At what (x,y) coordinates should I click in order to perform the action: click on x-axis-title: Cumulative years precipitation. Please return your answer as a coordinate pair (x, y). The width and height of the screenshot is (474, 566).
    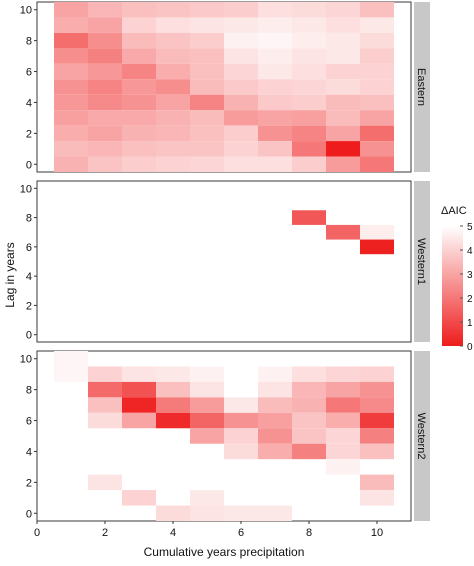
    Looking at the image, I should click on (224, 552).